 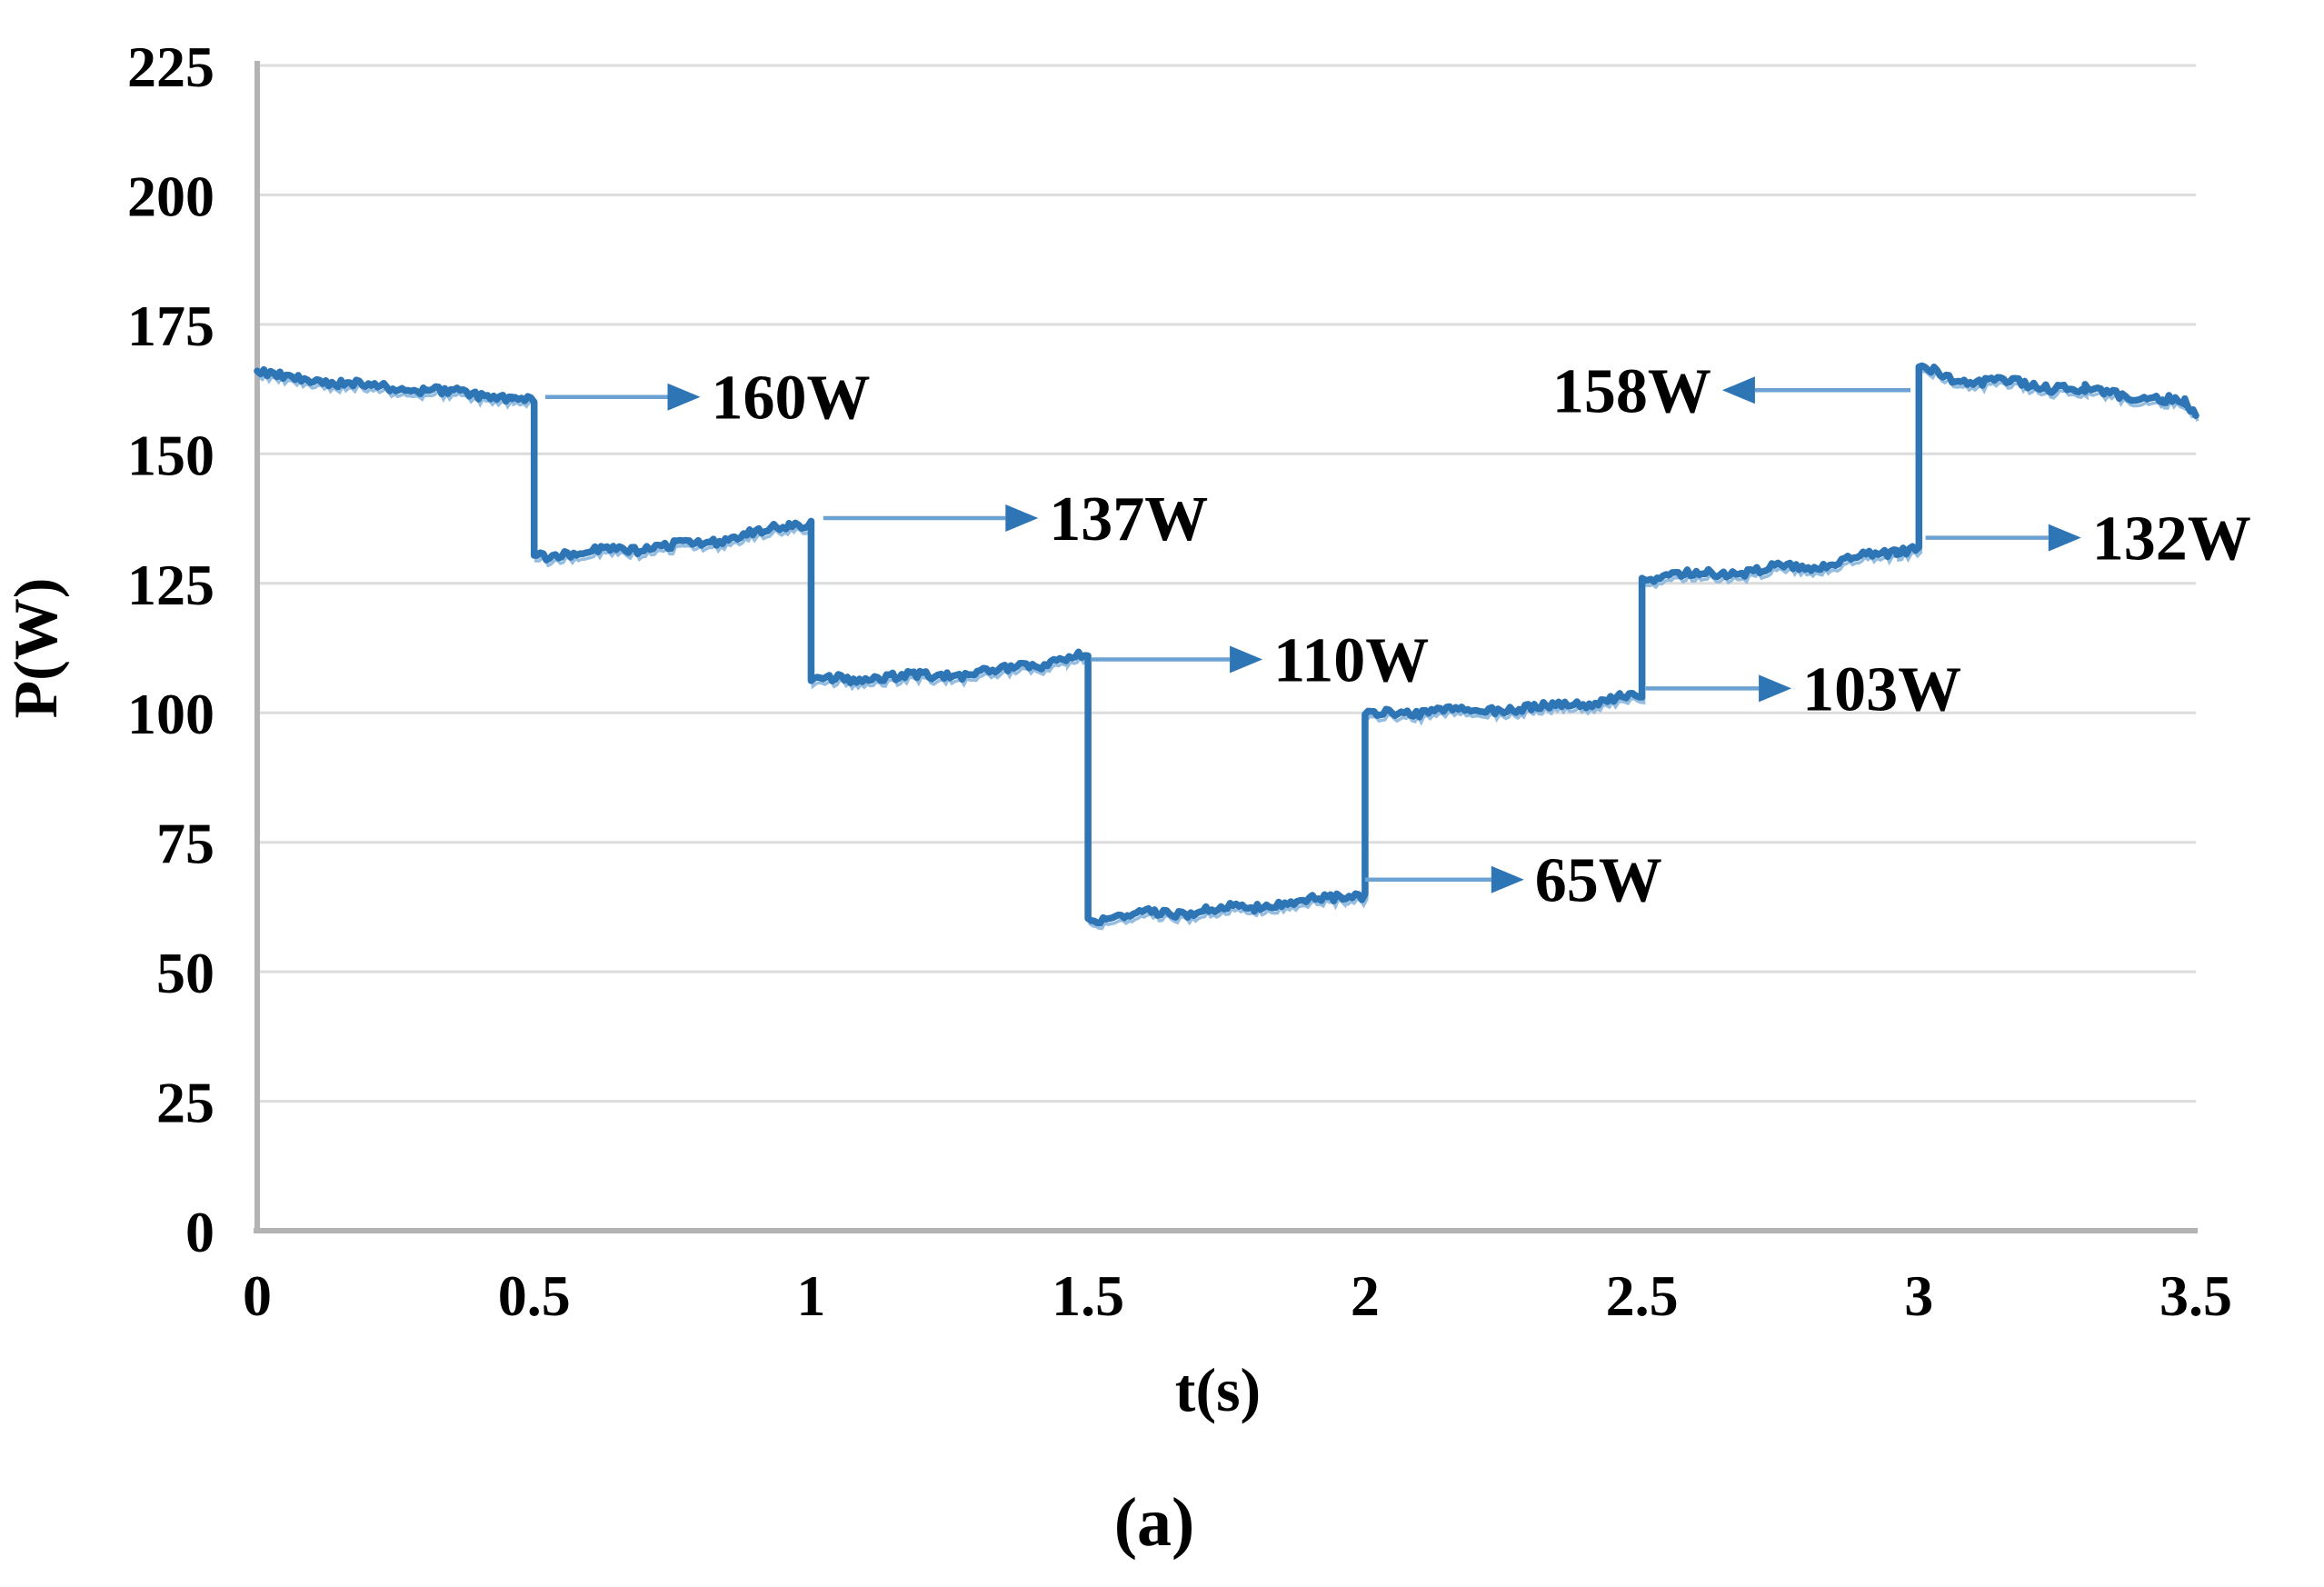 I want to click on y-tick-label: 150, so click(x=170, y=455).